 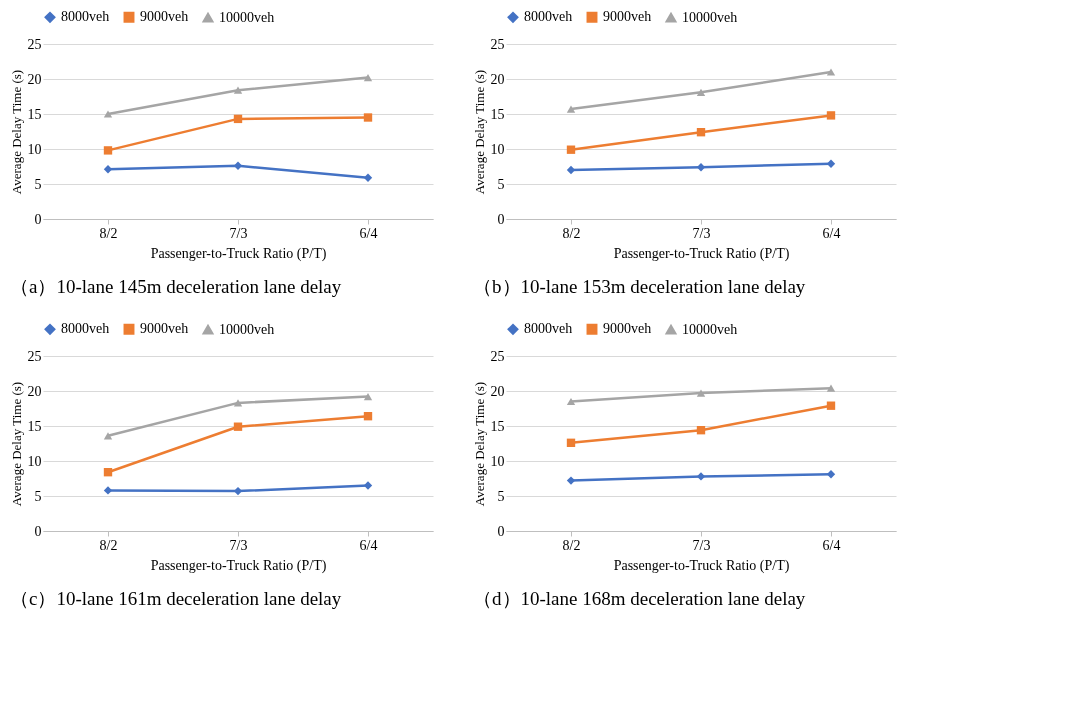 I want to click on text: （d）10-lane 168m deceleration lane delay, so click(x=639, y=598).